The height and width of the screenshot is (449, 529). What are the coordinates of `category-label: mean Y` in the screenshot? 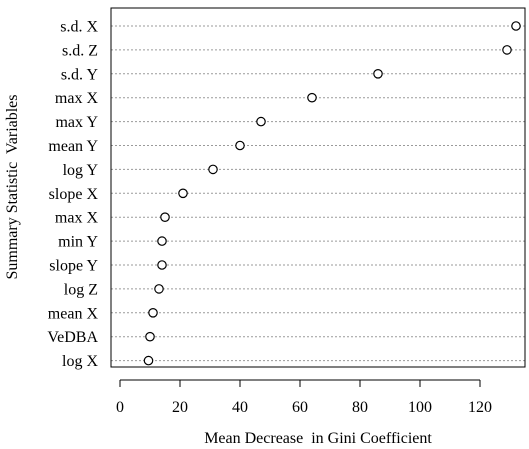 It's located at (73, 146).